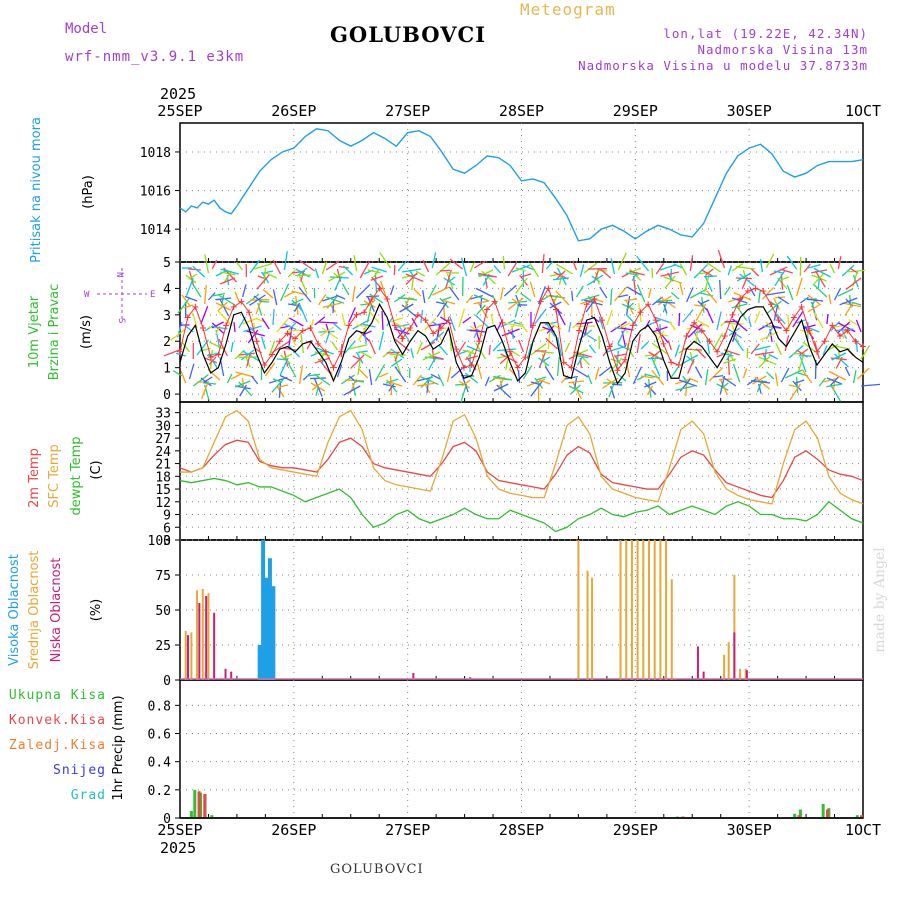 The image size is (900, 900). Describe the element at coordinates (293, 111) in the screenshot. I see `top-day-label: 26SEP` at that location.